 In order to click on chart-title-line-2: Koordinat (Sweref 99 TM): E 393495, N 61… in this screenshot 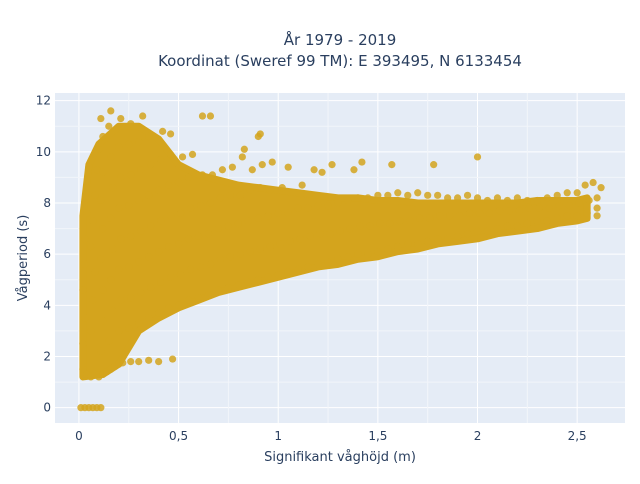, I will do `click(340, 61)`.